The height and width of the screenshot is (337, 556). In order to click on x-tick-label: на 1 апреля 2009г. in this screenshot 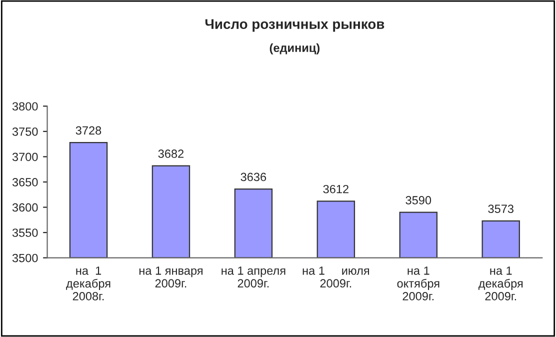, I will do `click(254, 277)`.